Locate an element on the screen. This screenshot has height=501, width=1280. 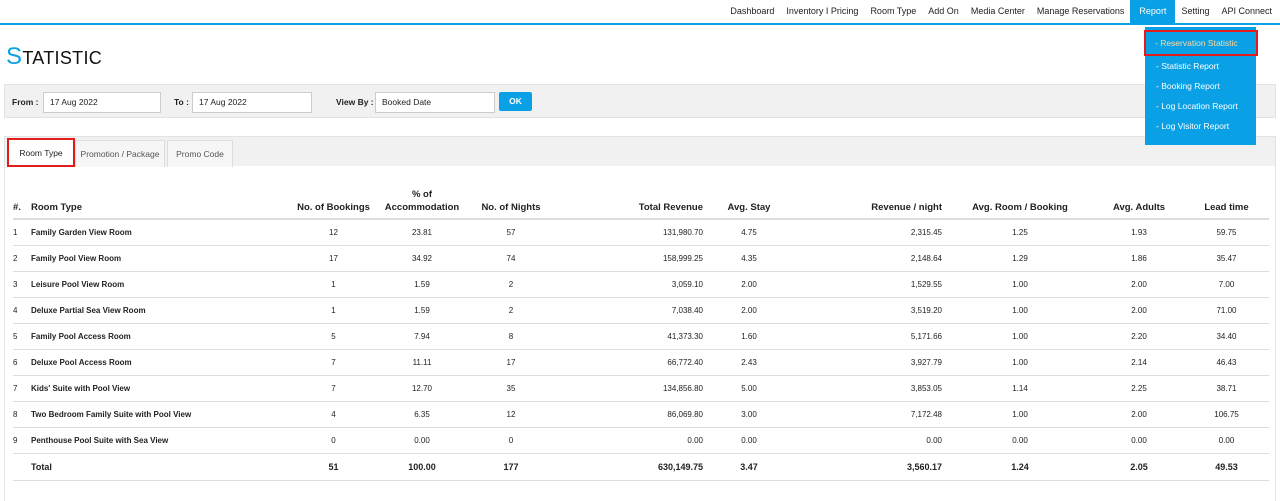
table-cell: 46.43 is located at coordinates (1226, 362).